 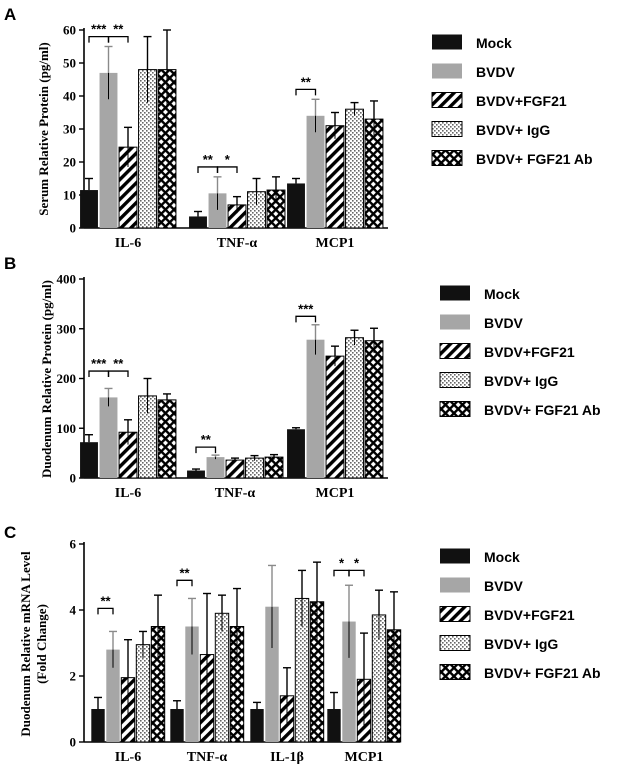 I want to click on panel-letter: B, so click(x=10, y=263).